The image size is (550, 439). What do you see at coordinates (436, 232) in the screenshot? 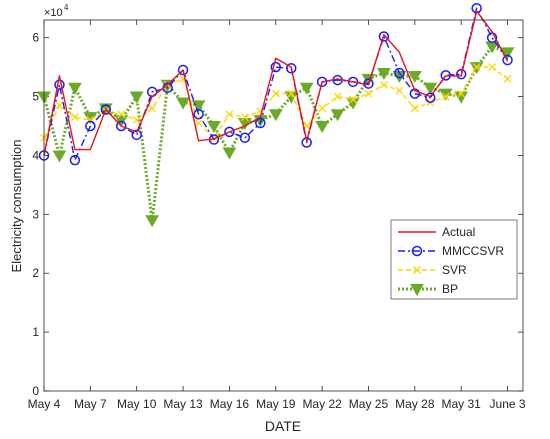
I see `legend-item-actual: Actual` at bounding box center [436, 232].